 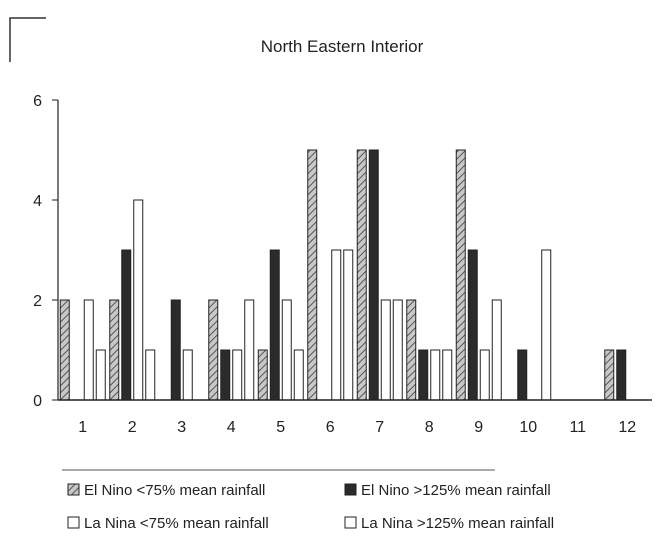 What do you see at coordinates (181, 427) in the screenshot?
I see `x-tick-label: 3` at bounding box center [181, 427].